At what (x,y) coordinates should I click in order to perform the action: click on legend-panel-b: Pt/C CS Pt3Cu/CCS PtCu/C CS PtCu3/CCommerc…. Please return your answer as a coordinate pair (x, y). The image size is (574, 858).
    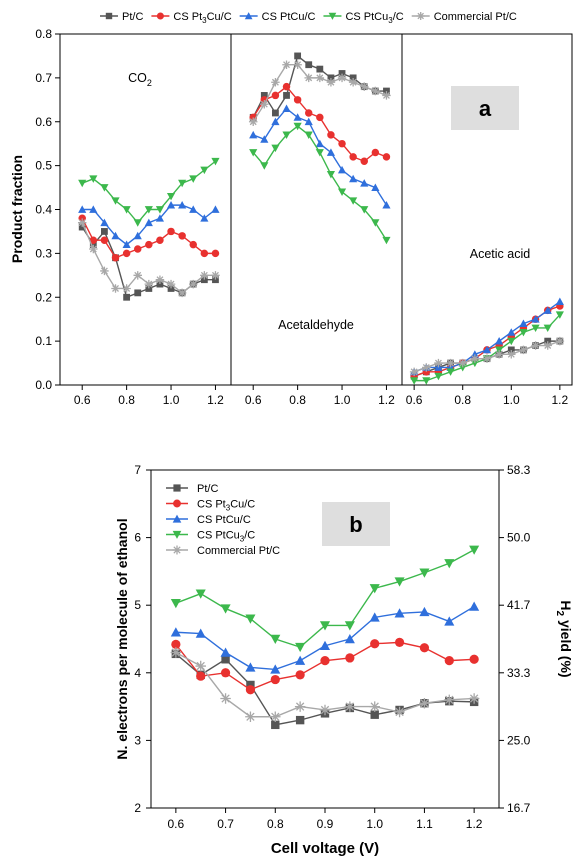
    Looking at the image, I should click on (223, 520).